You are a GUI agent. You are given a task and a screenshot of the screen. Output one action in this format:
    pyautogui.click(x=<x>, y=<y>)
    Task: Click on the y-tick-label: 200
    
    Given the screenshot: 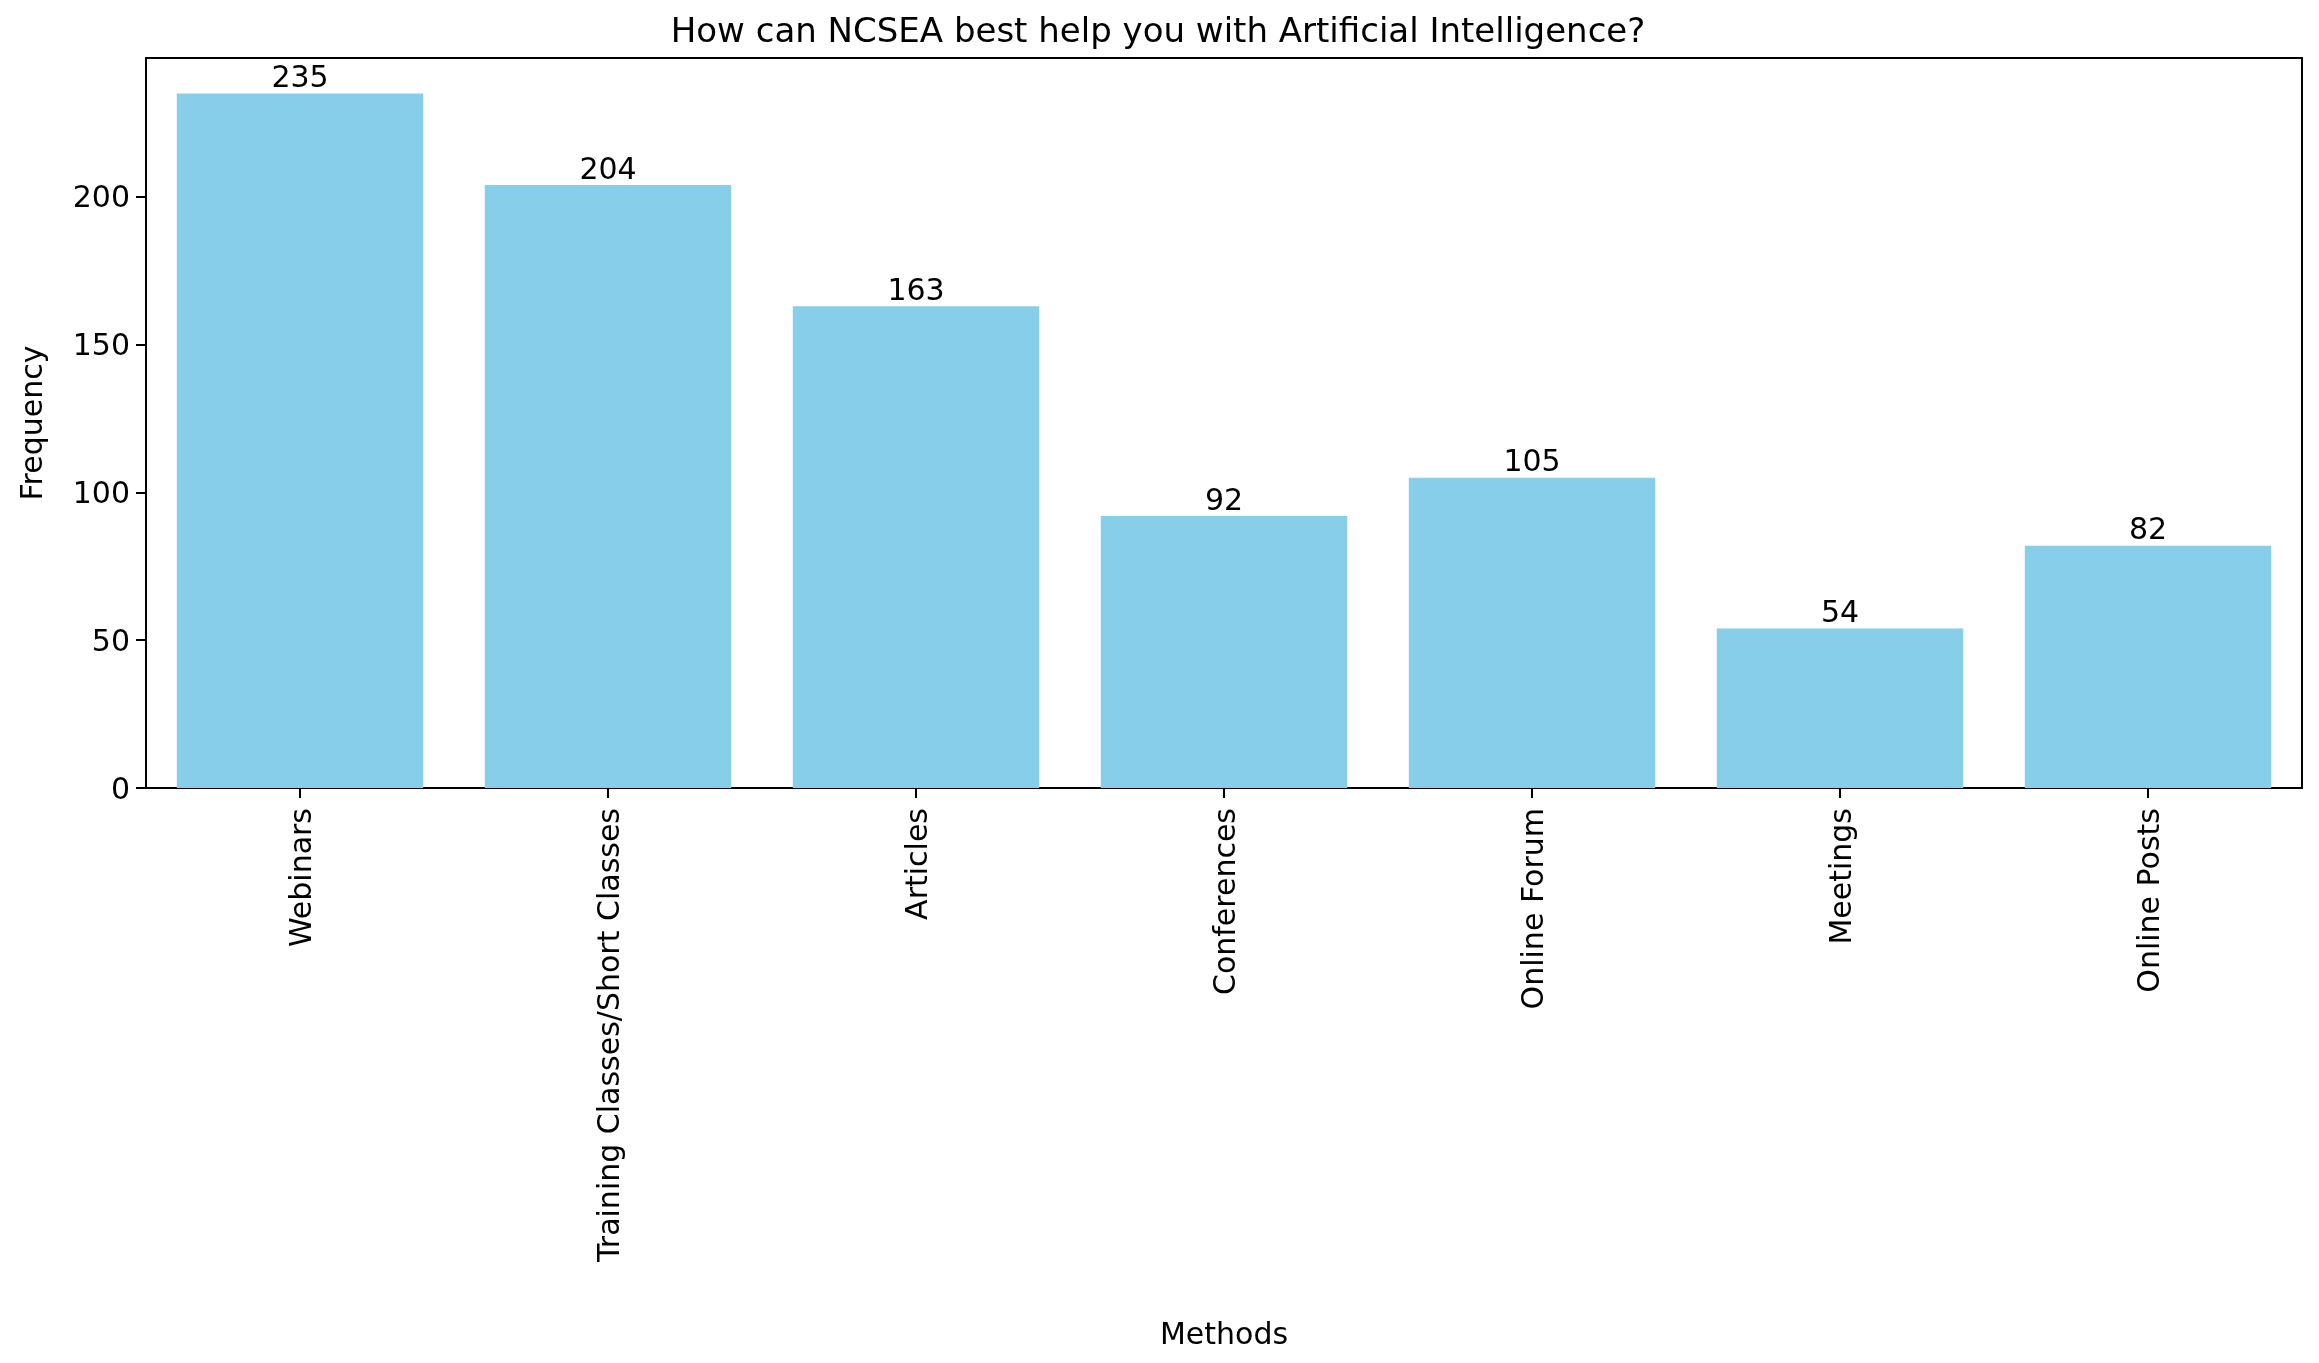 What is the action you would take?
    pyautogui.click(x=101, y=197)
    